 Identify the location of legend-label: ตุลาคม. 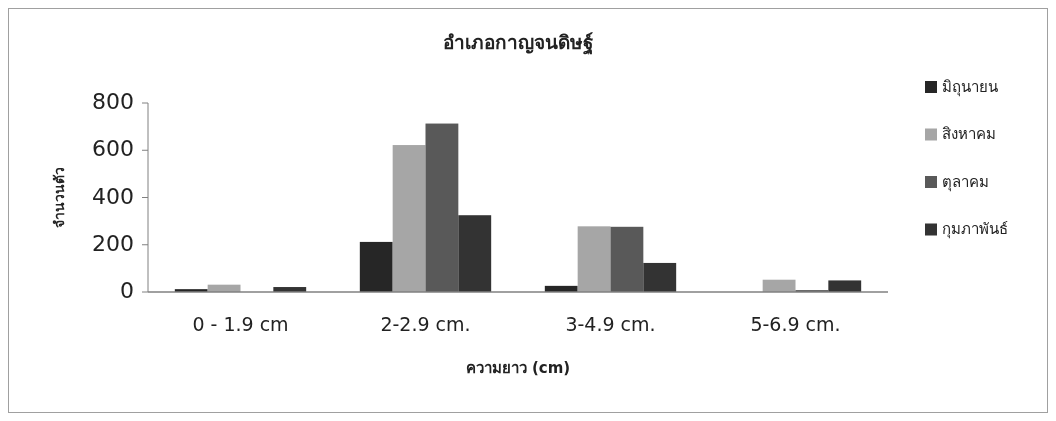
(965, 182).